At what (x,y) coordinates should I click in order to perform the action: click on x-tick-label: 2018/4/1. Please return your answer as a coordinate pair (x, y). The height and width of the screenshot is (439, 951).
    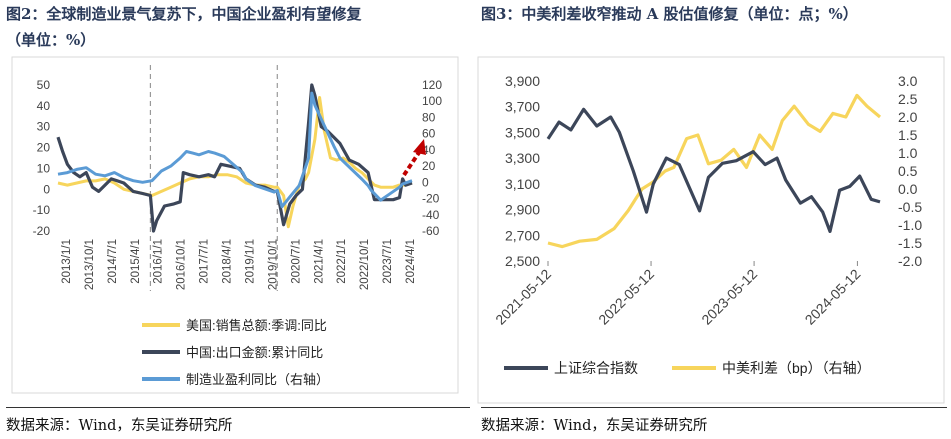
    Looking at the image, I should click on (228, 261).